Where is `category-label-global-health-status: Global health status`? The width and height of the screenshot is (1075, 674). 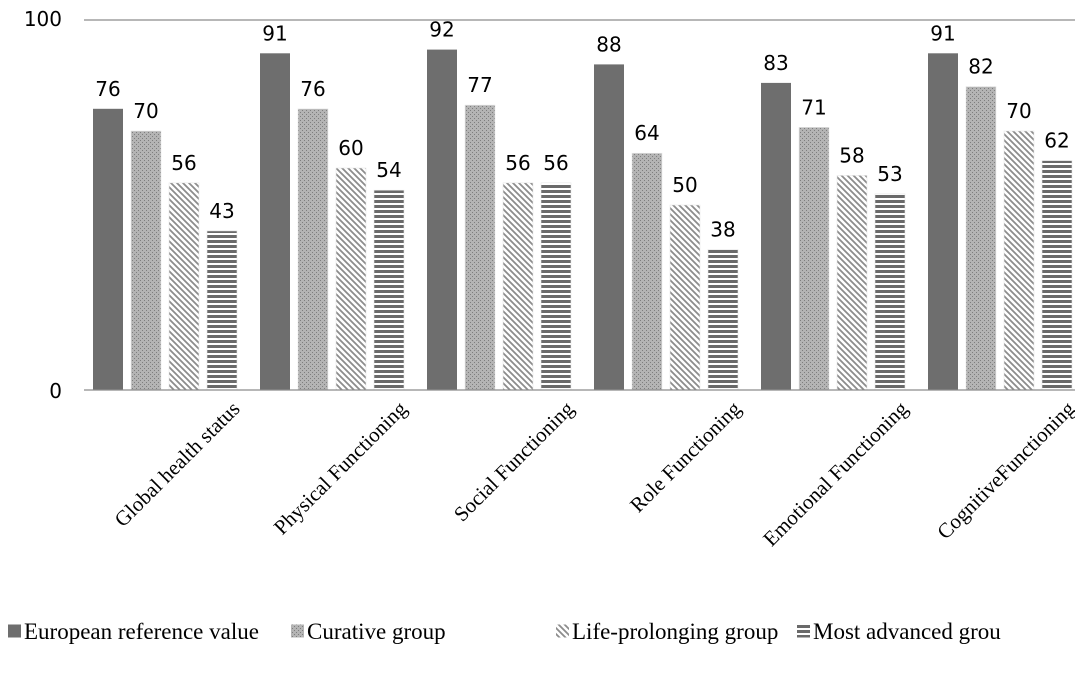 category-label-global-health-status: Global health status is located at coordinates (177, 464).